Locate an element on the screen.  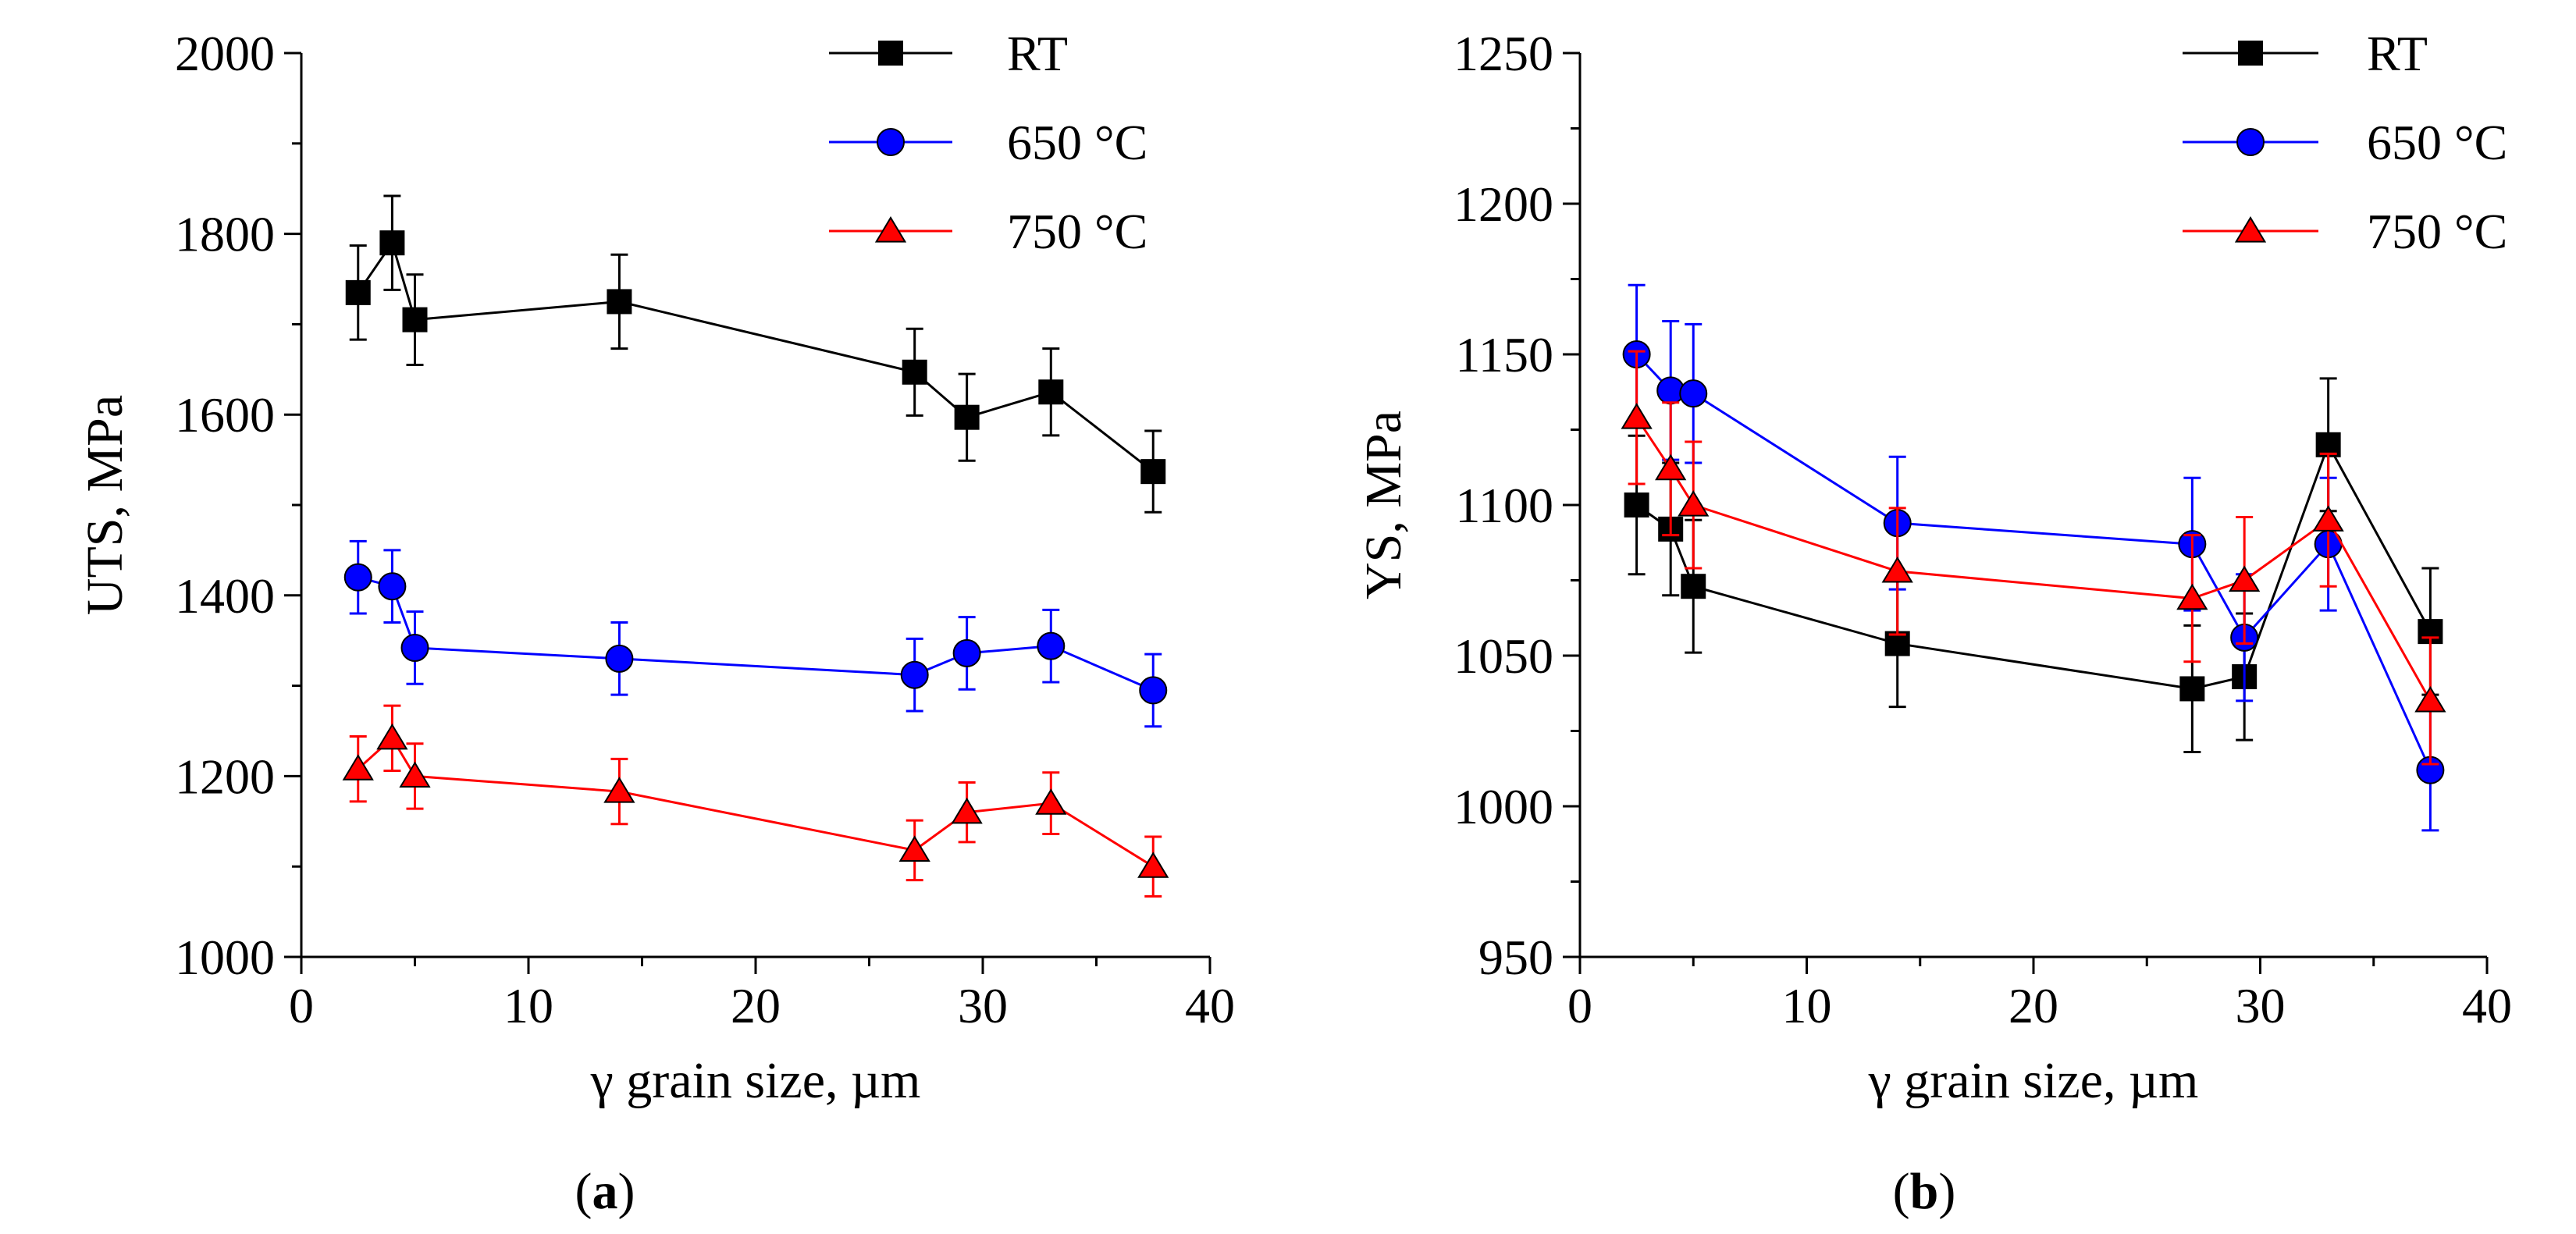
panel-b-650c-line is located at coordinates (2033, 562).